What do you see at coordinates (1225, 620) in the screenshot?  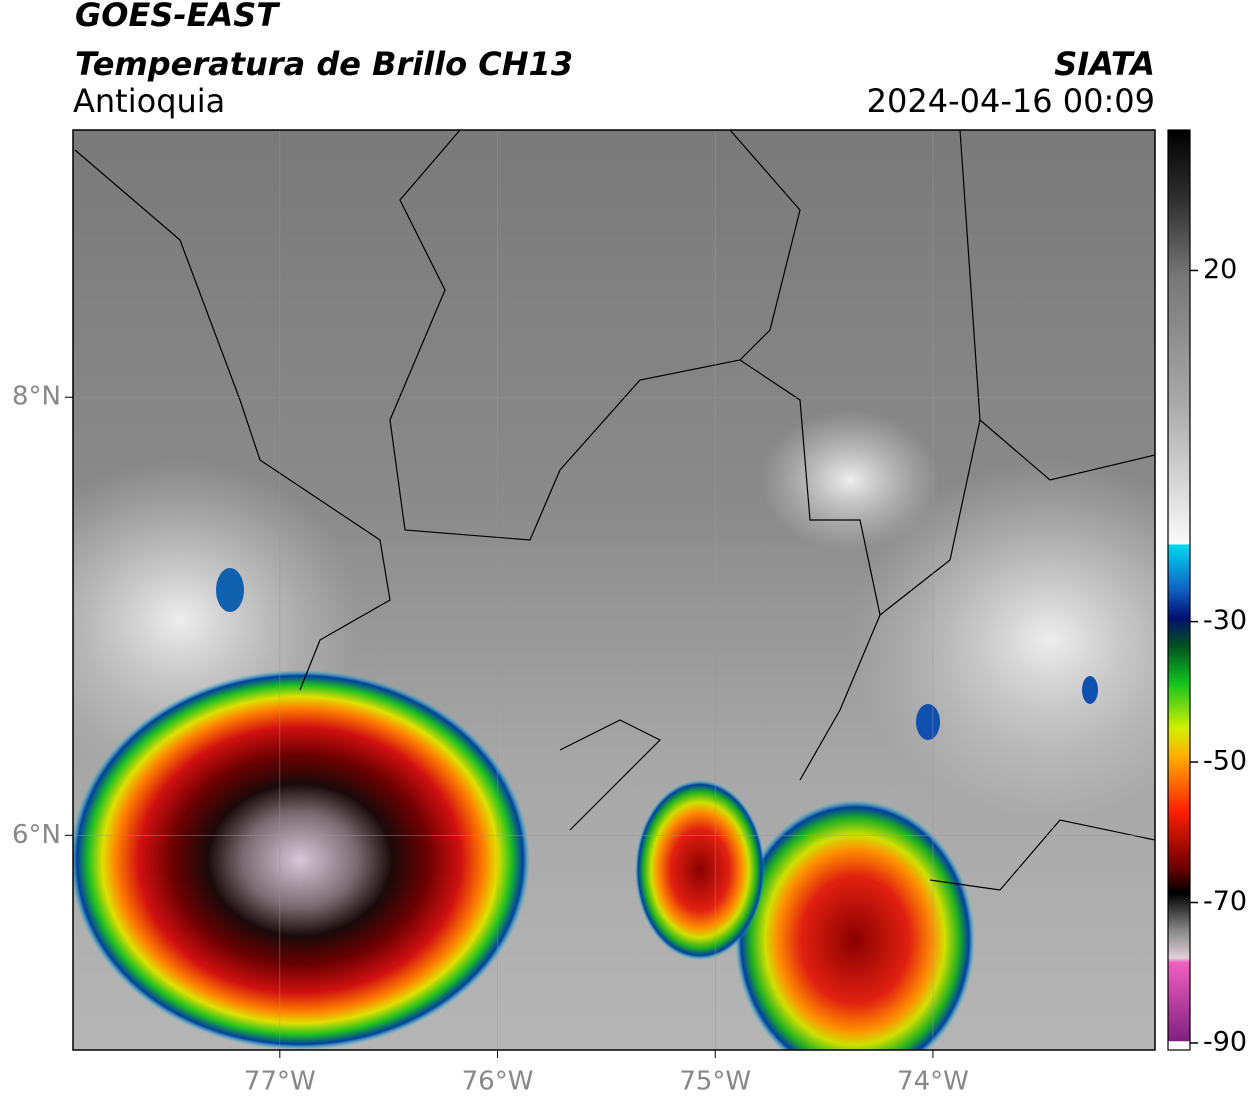 I see `colorbar-tick-label: -30` at bounding box center [1225, 620].